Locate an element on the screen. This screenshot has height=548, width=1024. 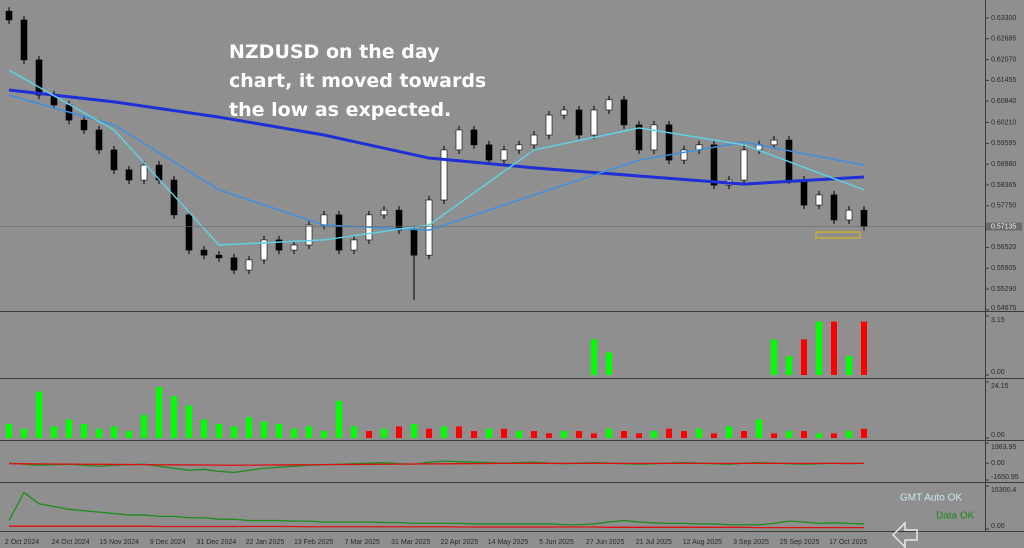
annotation-line: NZDUSD on the day is located at coordinates (334, 52).